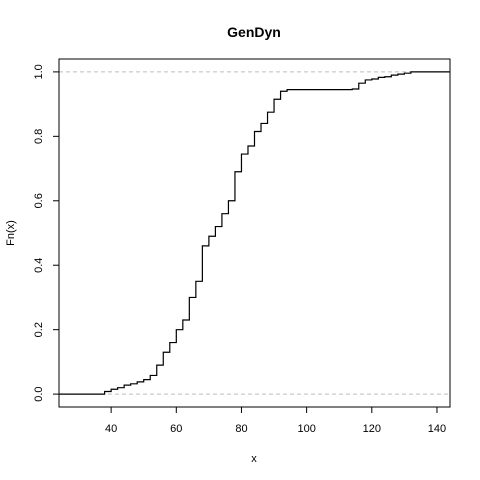 The image size is (480, 480). I want to click on y-tick-label: 0.8, so click(39, 136).